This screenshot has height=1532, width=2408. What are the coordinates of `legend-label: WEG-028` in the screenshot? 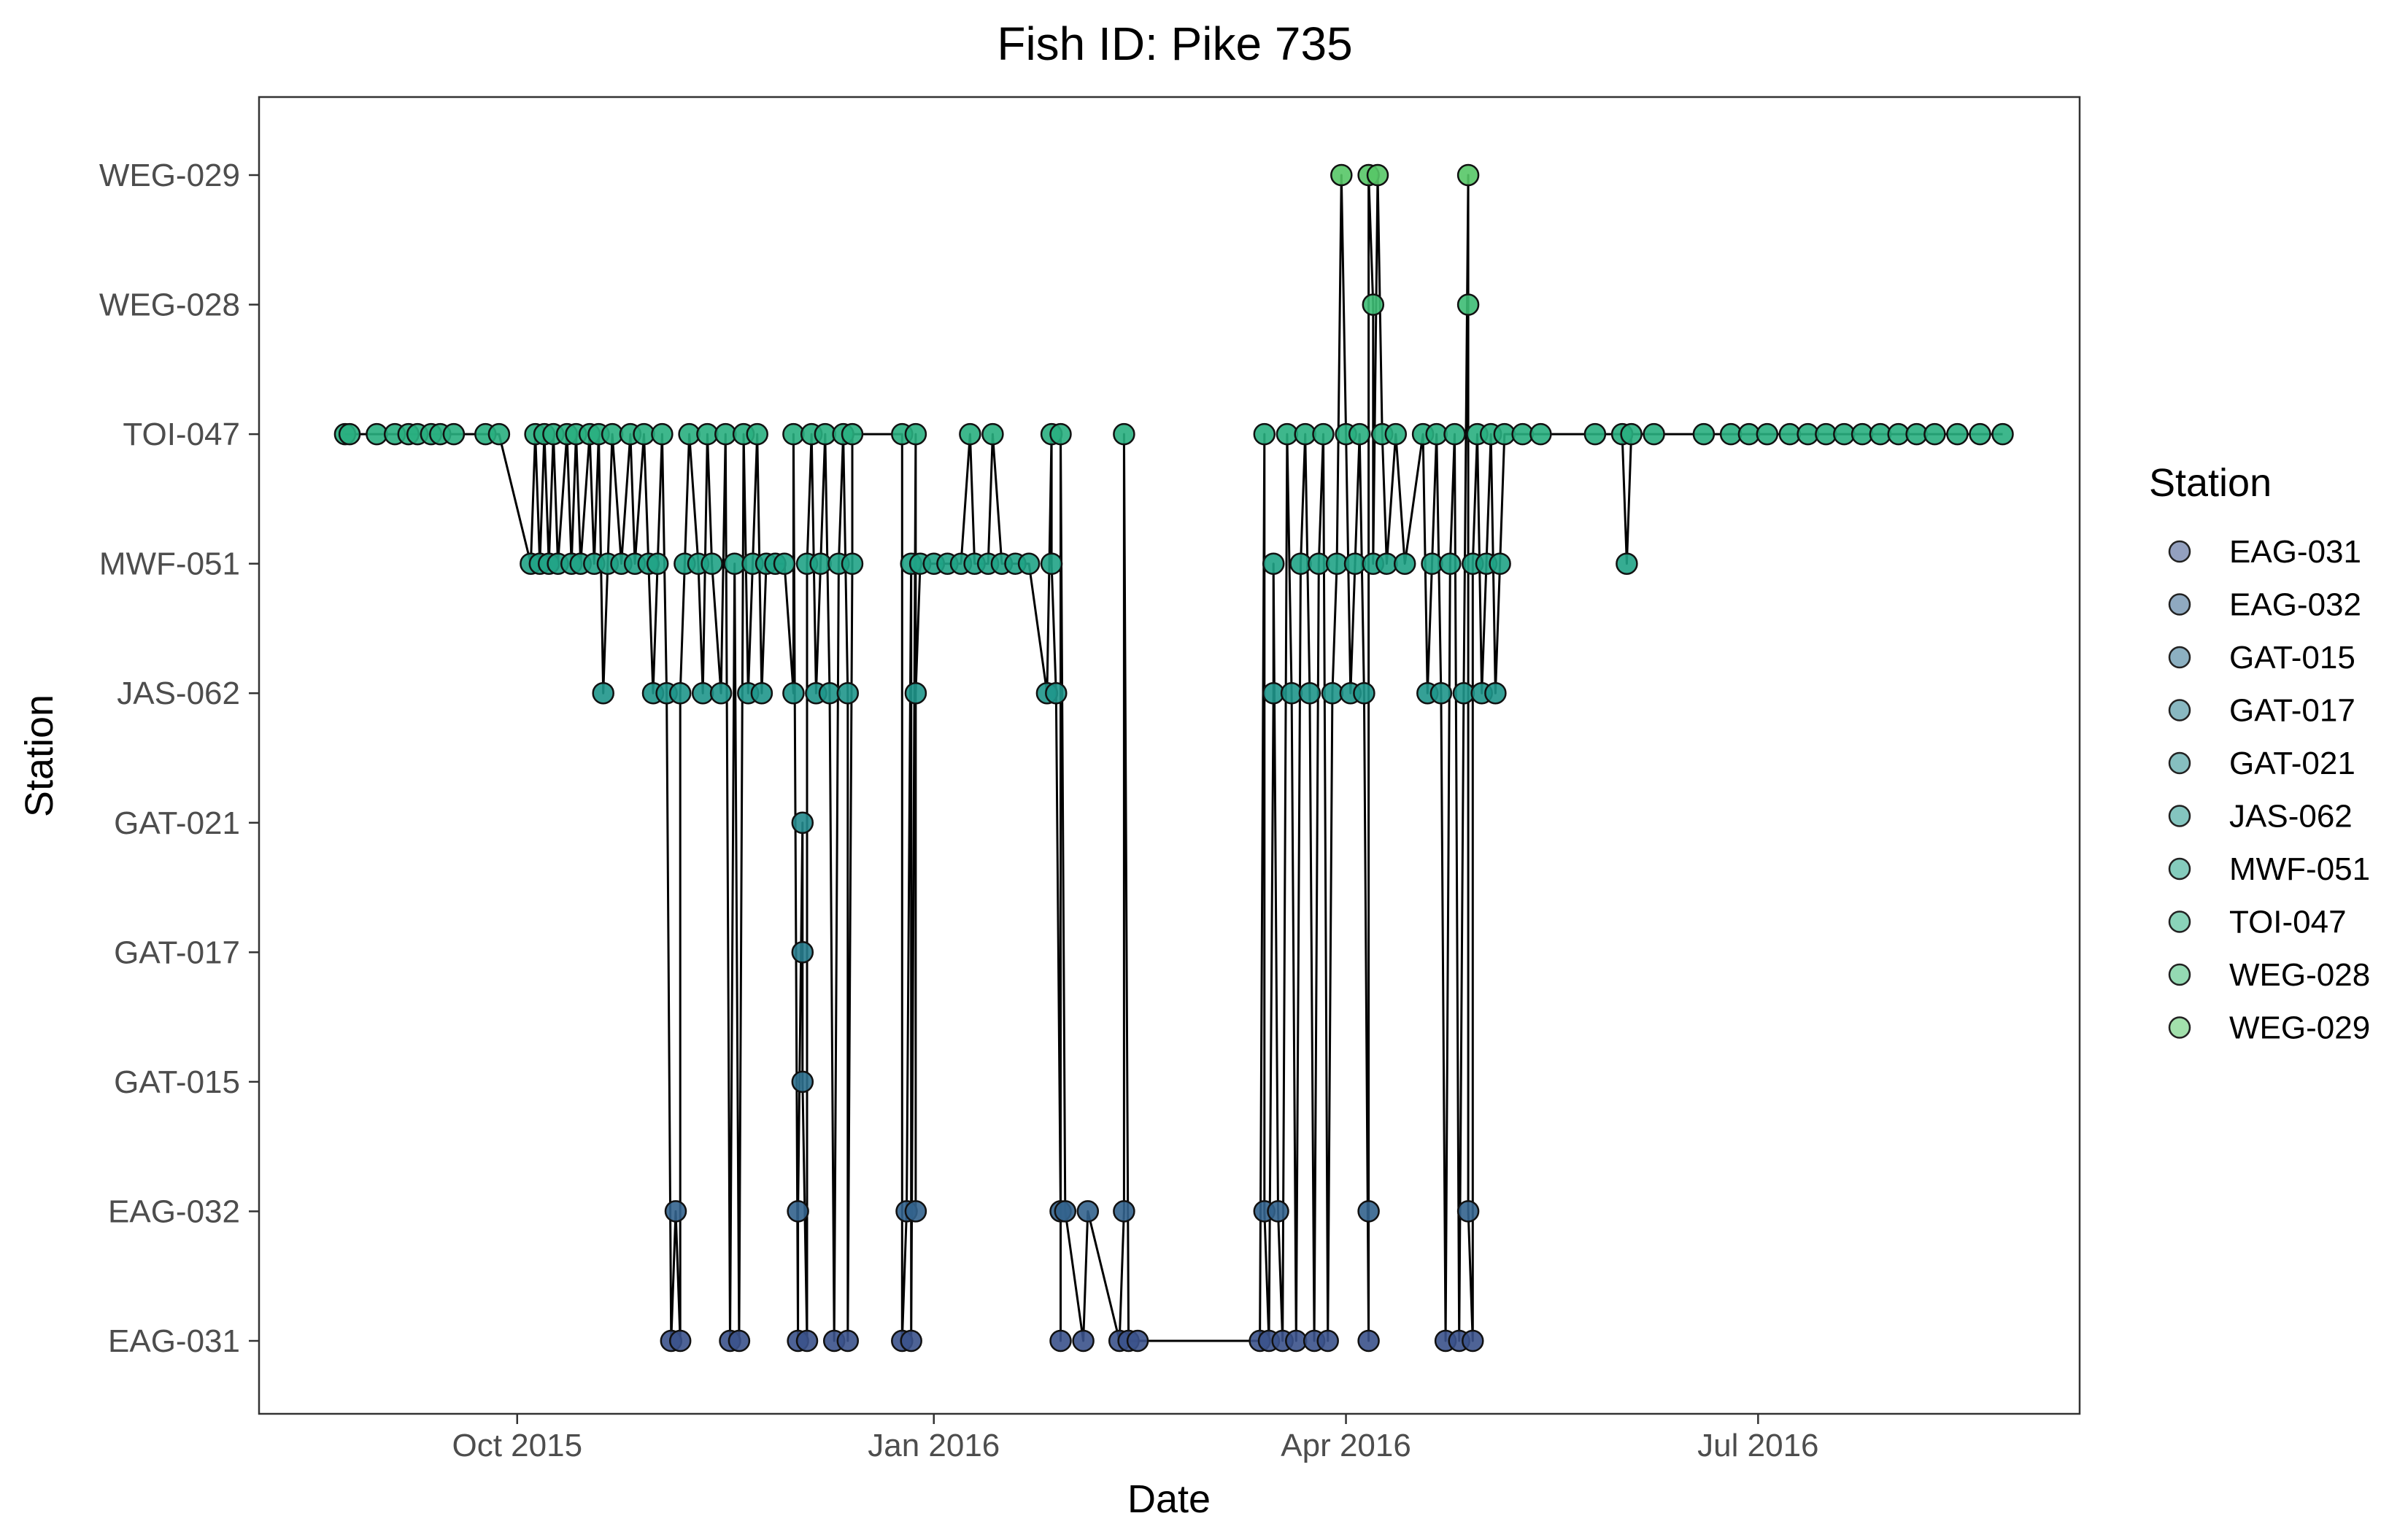 It's located at (2299, 975).